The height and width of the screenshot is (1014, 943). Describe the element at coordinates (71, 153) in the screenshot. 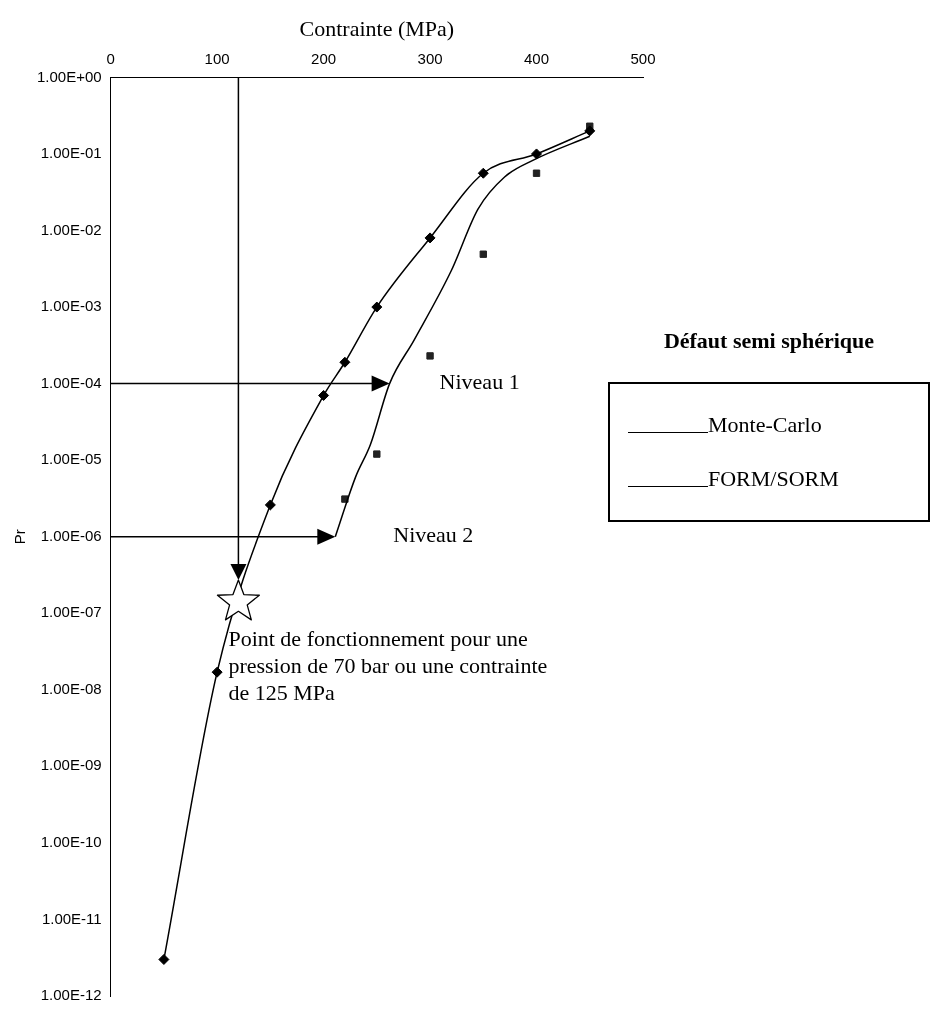

I see `y-tick-label: 1.00E-01` at that location.